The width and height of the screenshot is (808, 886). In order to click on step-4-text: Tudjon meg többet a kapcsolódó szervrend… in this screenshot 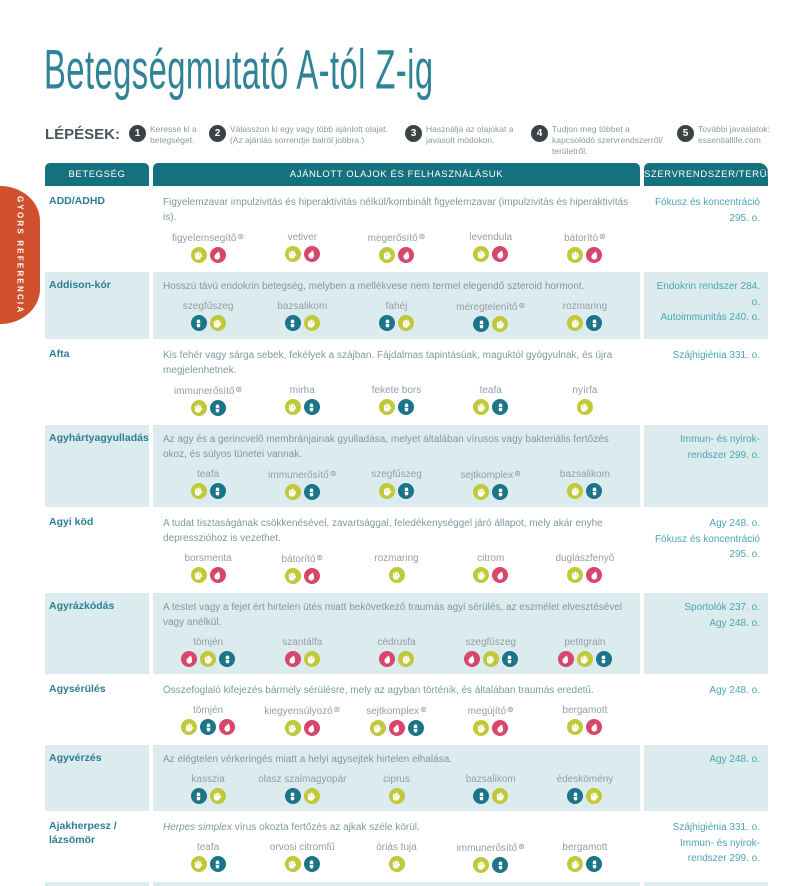, I will do `click(607, 140)`.